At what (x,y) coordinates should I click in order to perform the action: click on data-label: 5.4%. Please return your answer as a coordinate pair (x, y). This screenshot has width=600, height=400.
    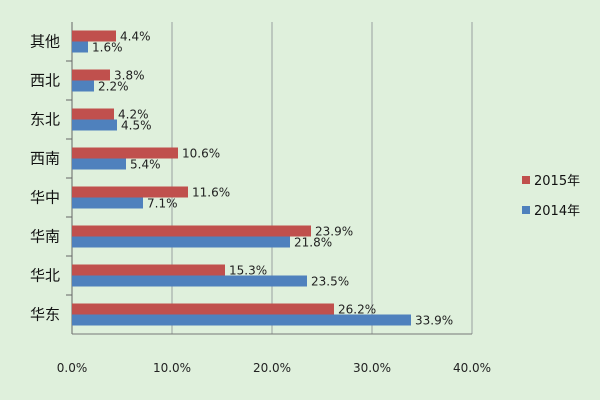
    Looking at the image, I should click on (145, 165).